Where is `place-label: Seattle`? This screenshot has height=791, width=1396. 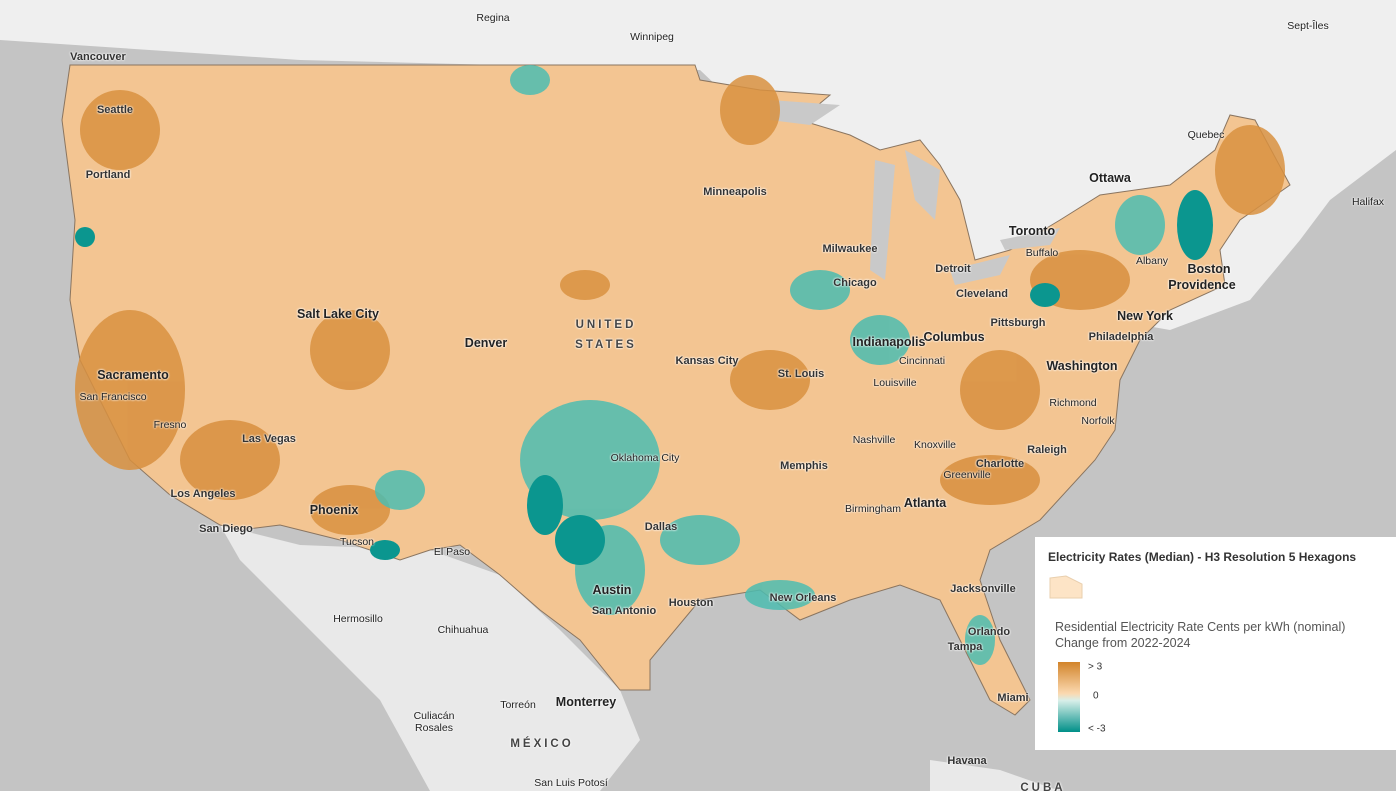
place-label: Seattle is located at coordinates (115, 110).